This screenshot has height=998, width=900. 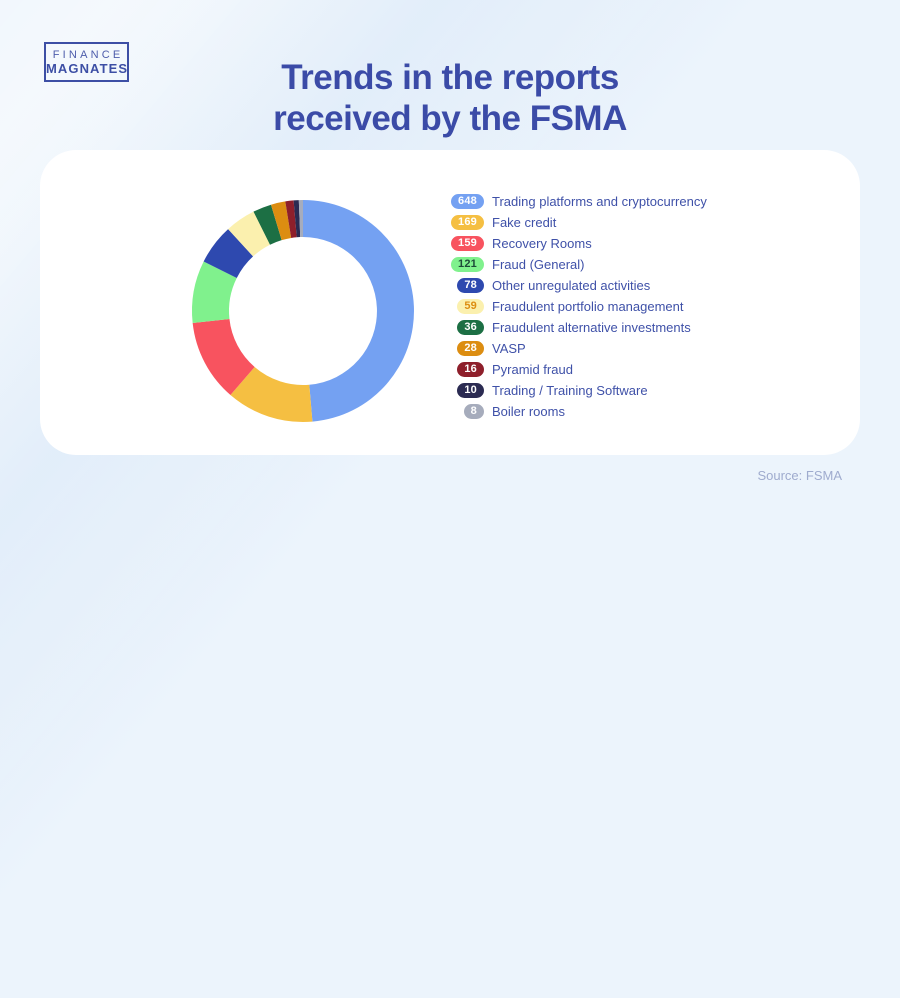 What do you see at coordinates (473, 411) in the screenshot?
I see `legend-value-badge: 8` at bounding box center [473, 411].